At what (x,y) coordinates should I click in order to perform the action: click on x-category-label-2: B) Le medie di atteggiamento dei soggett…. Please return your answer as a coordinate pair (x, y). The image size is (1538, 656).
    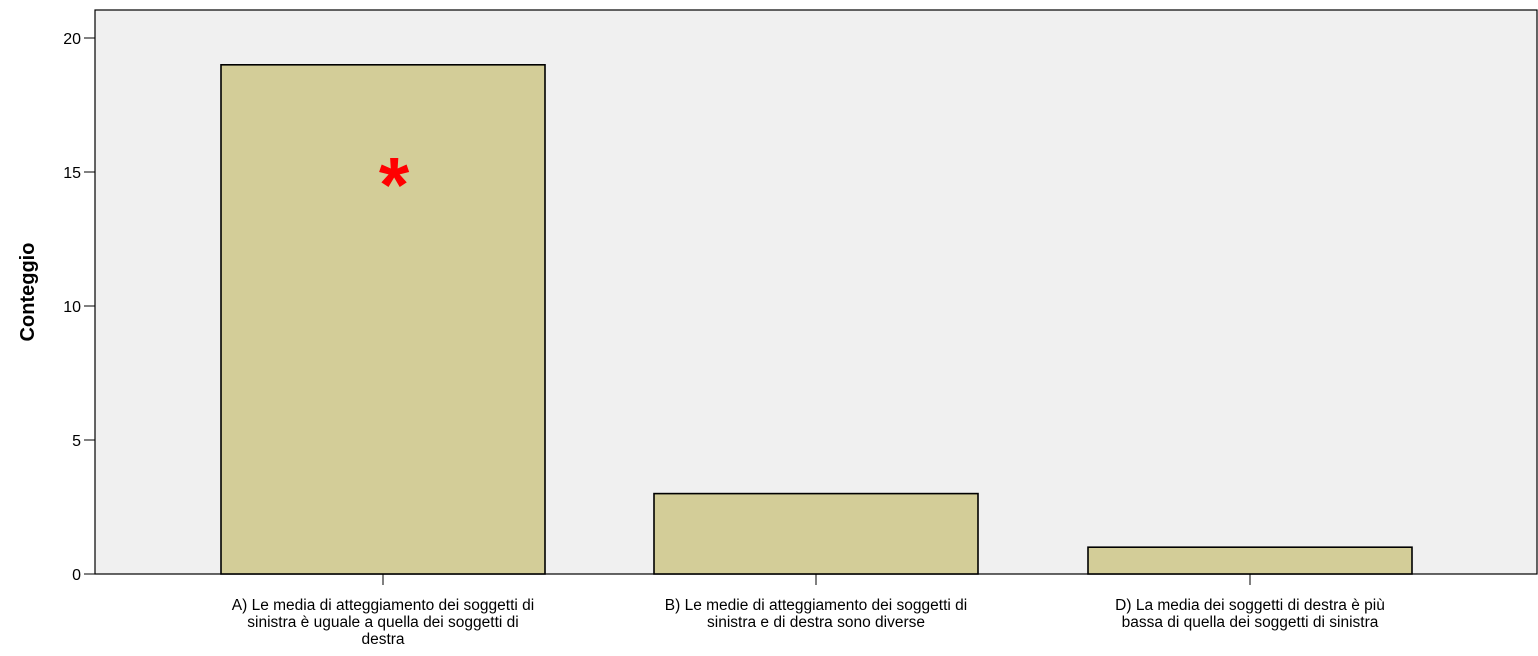
    Looking at the image, I should click on (816, 614).